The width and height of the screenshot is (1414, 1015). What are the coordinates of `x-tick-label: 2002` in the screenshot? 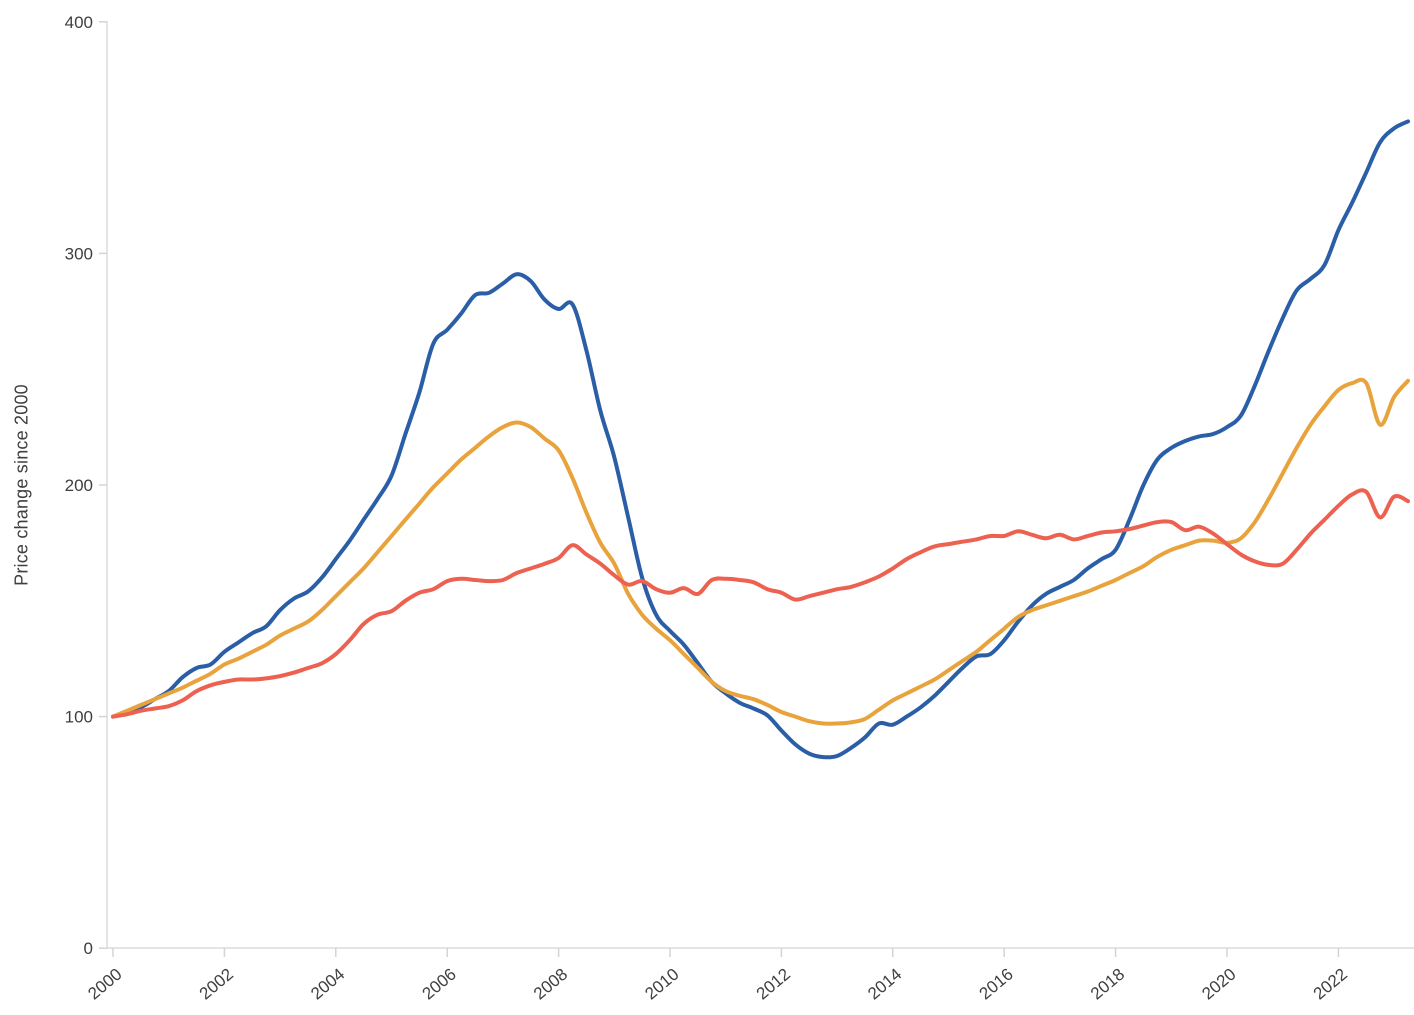 It's located at (216, 984).